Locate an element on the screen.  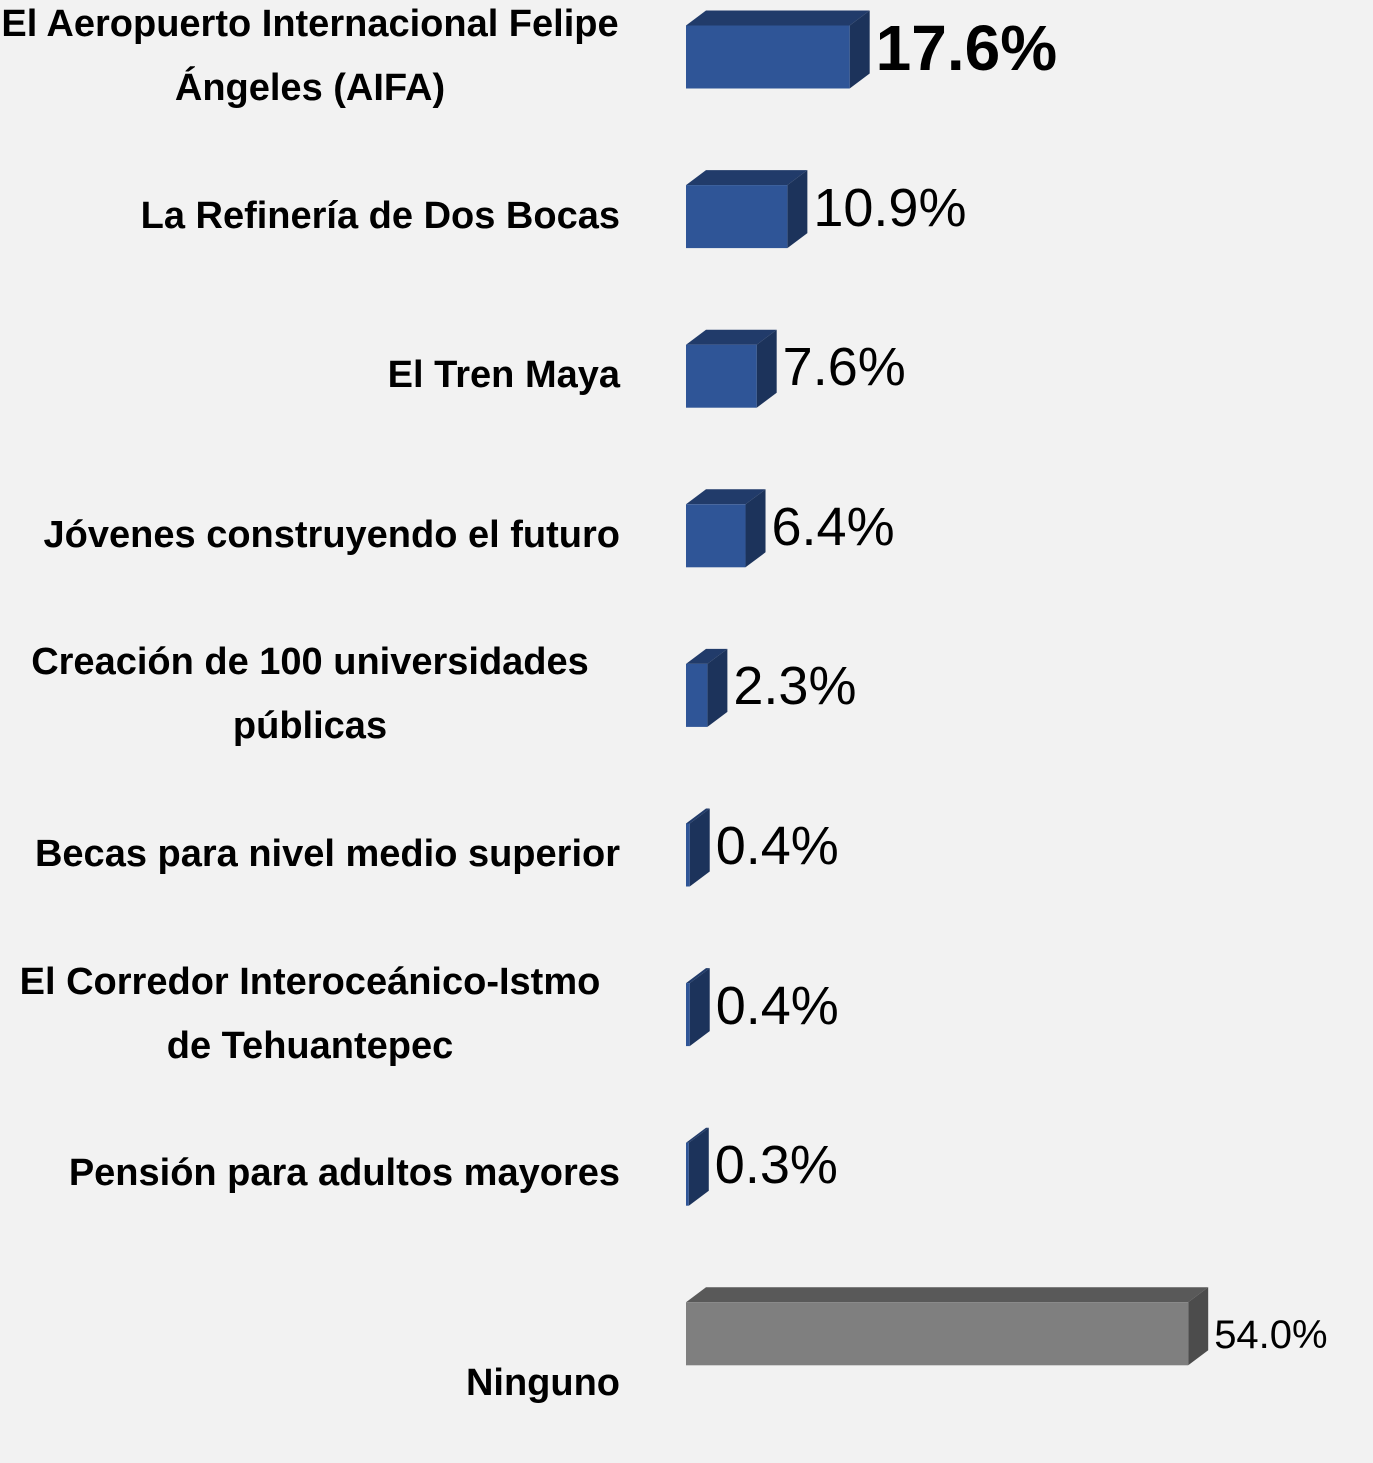
category-label-box: Jóvenes construyendo el futuro is located at coordinates (310, 535).